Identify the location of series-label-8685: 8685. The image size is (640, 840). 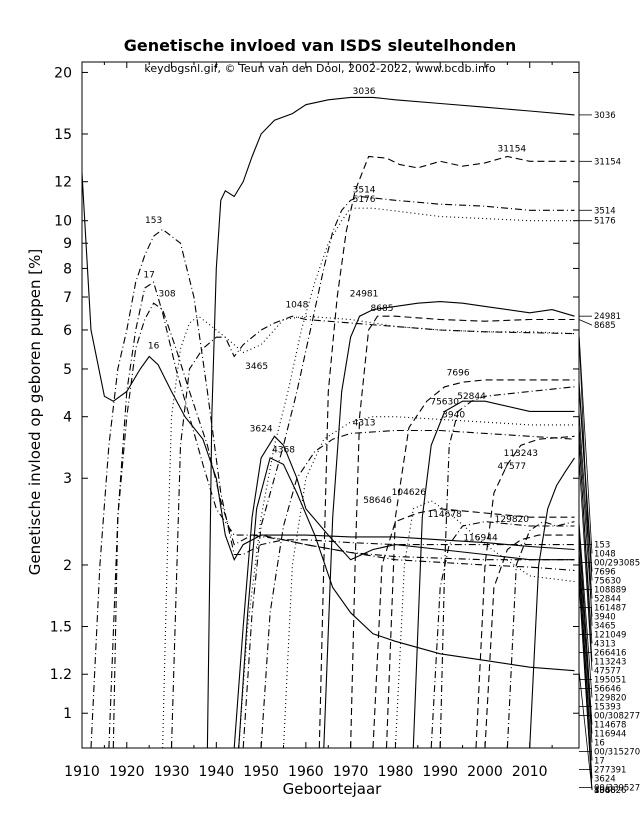
(382, 309).